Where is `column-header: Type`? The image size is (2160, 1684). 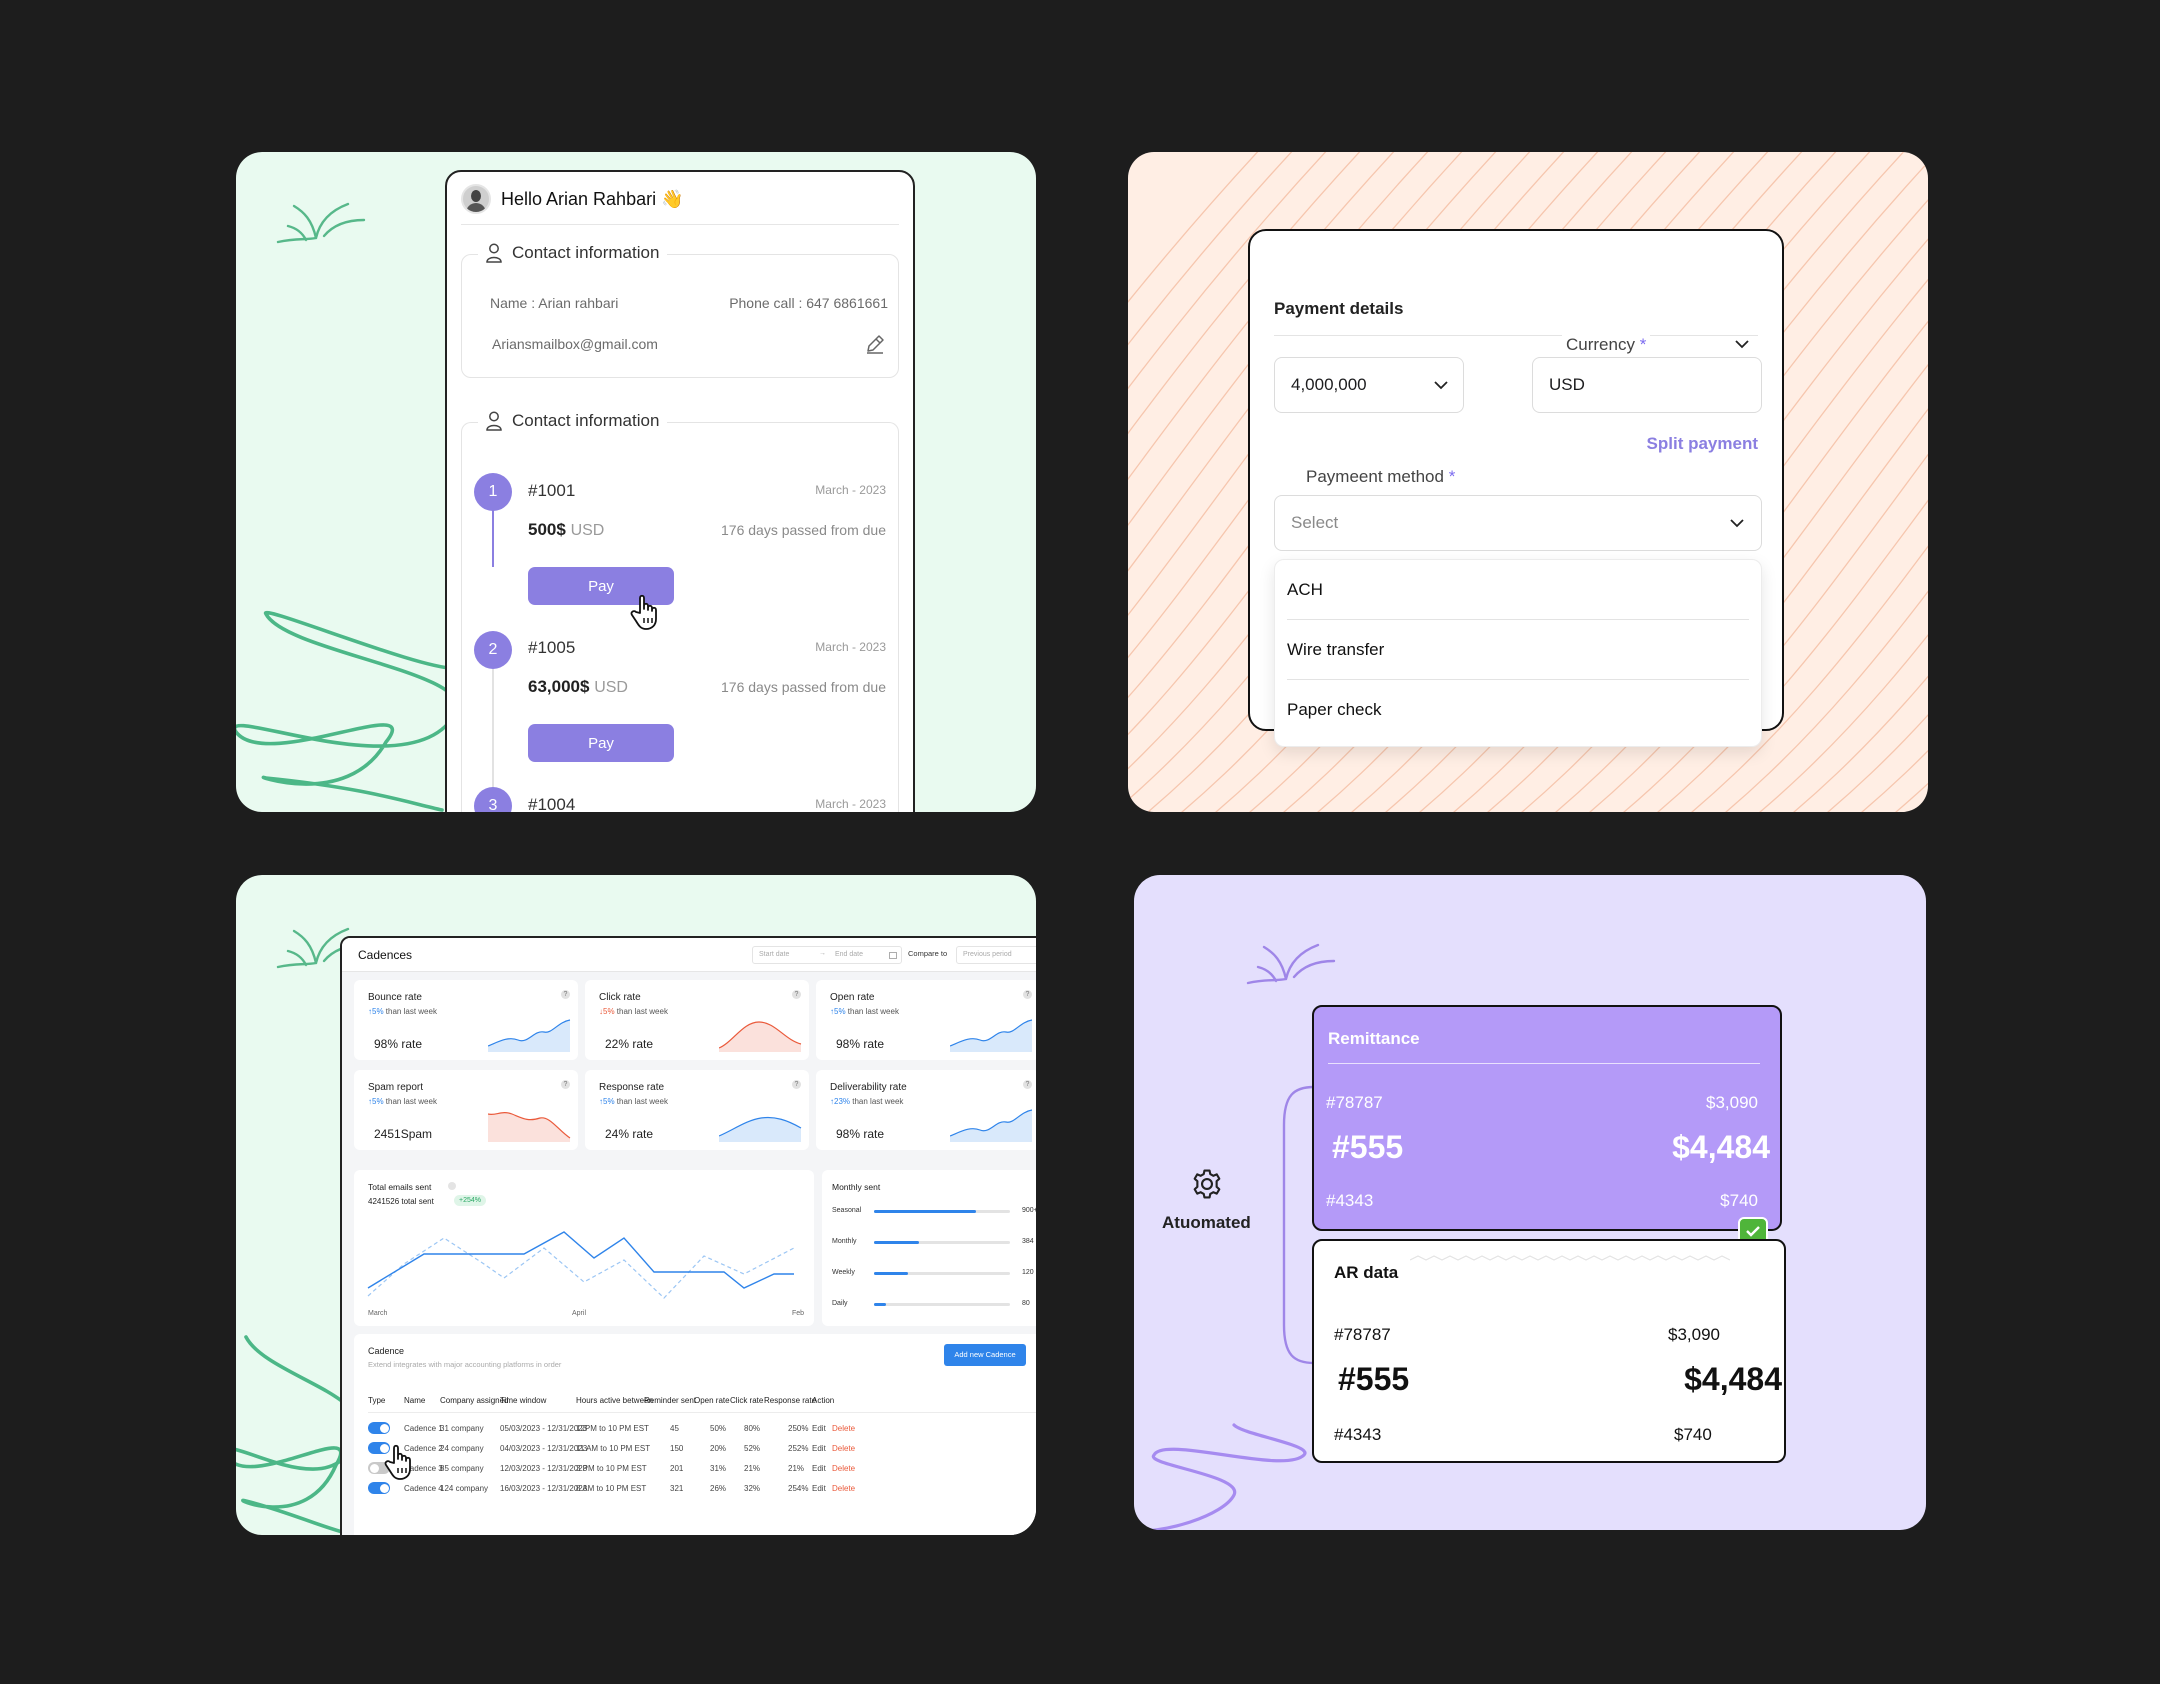 column-header: Type is located at coordinates (377, 1400).